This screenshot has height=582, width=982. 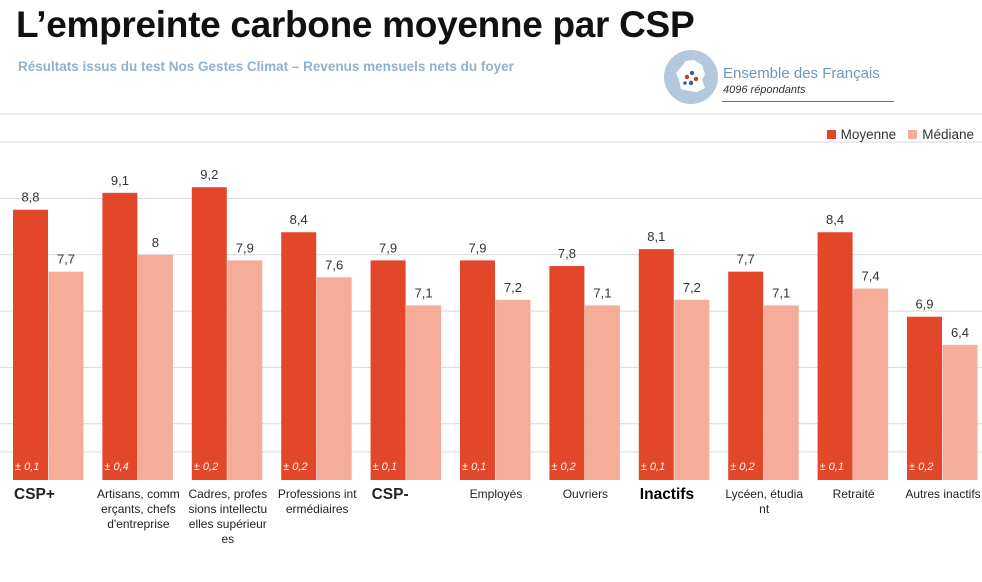 What do you see at coordinates (30, 197) in the screenshot?
I see `data-label-moyenne: 8,8` at bounding box center [30, 197].